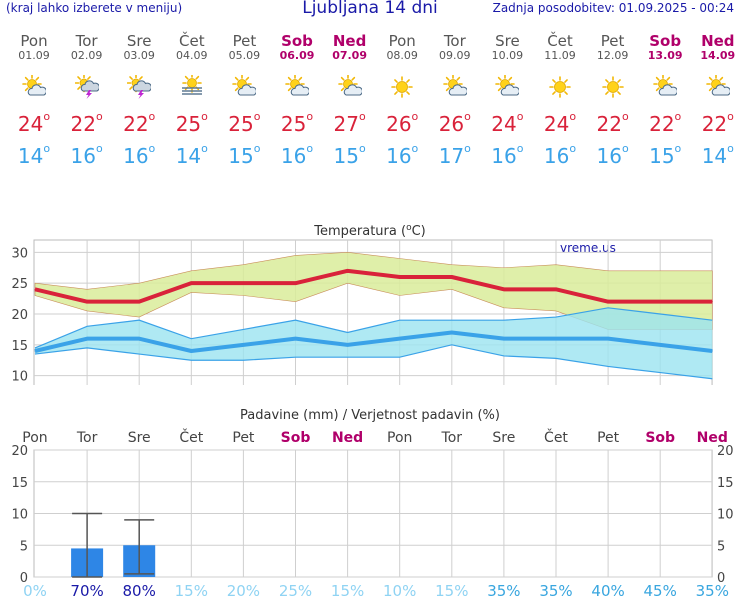 The width and height of the screenshot is (740, 600). Describe the element at coordinates (725, 483) in the screenshot. I see `y-tick-label-right: 15` at that location.